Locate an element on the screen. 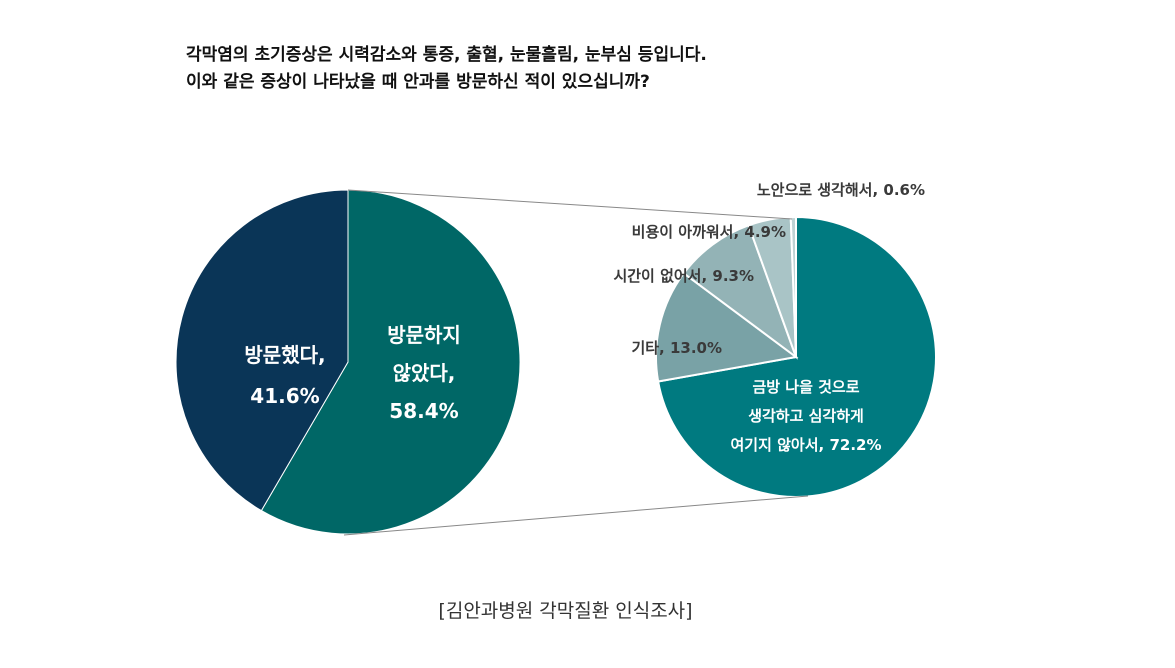  main-pie-slice-방문하지-않았다 is located at coordinates (390, 362).